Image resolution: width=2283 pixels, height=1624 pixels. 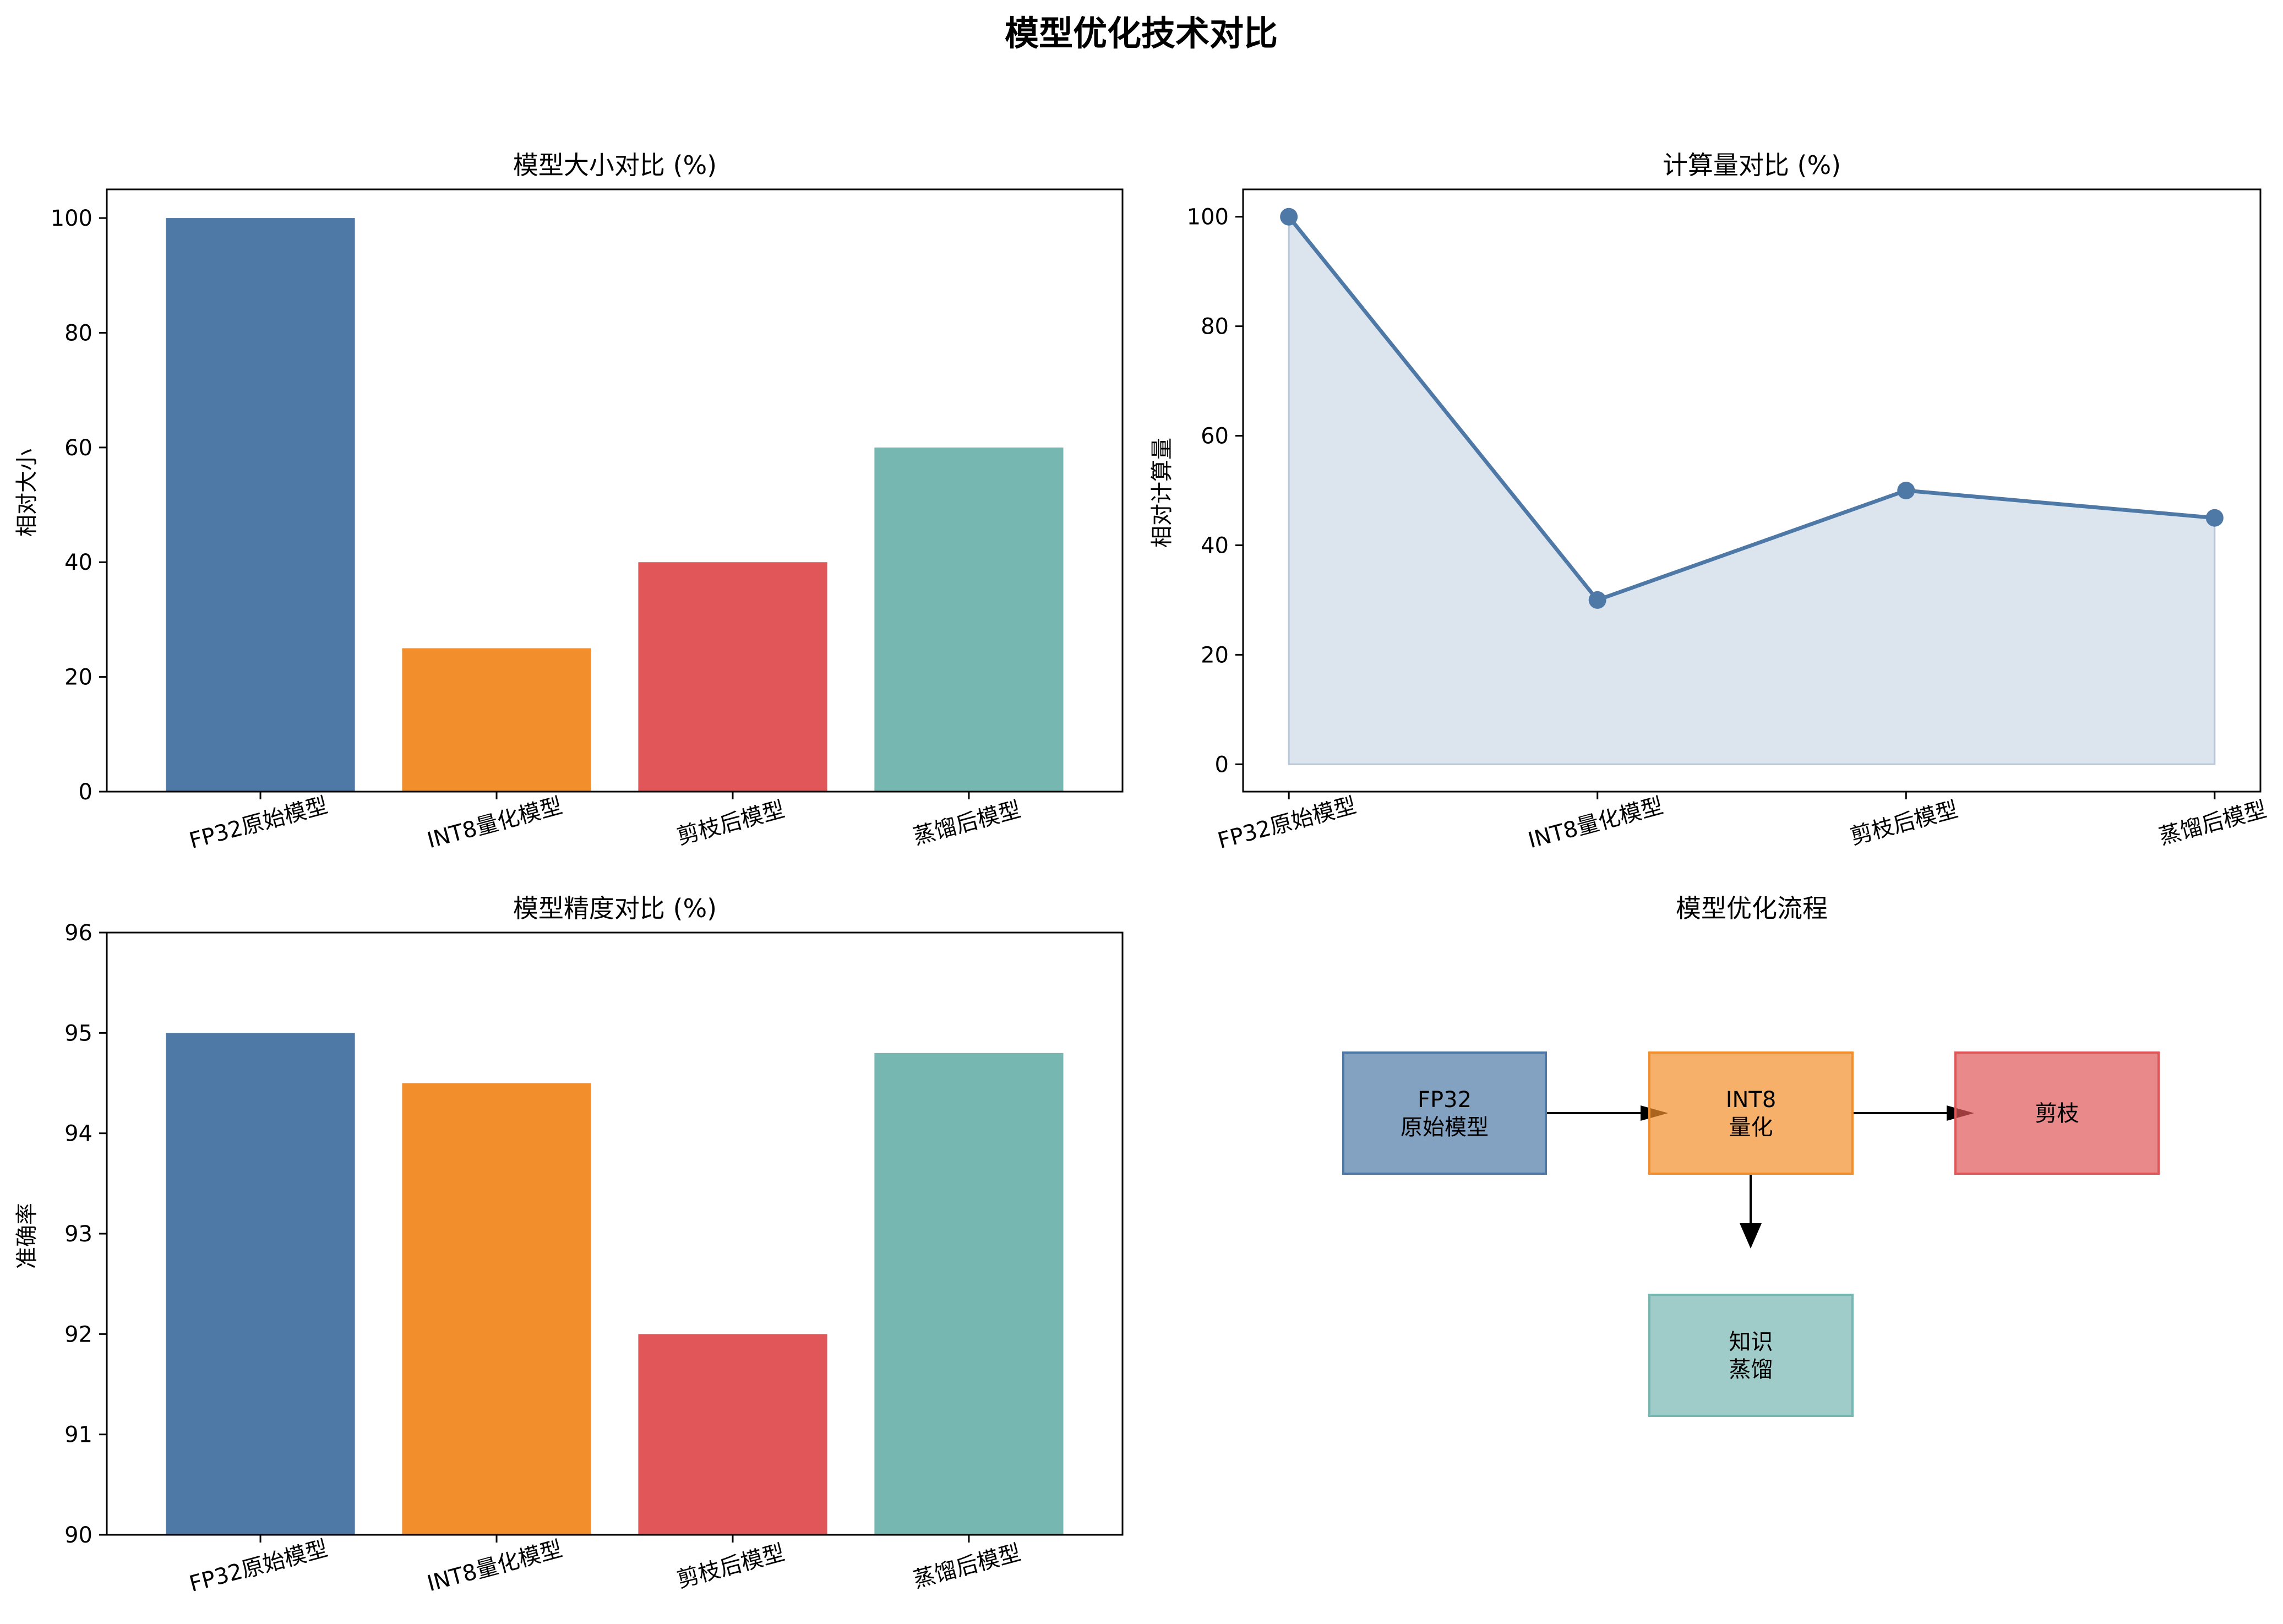 What do you see at coordinates (1141, 33) in the screenshot?
I see `figure-title: 模型优化技术对比` at bounding box center [1141, 33].